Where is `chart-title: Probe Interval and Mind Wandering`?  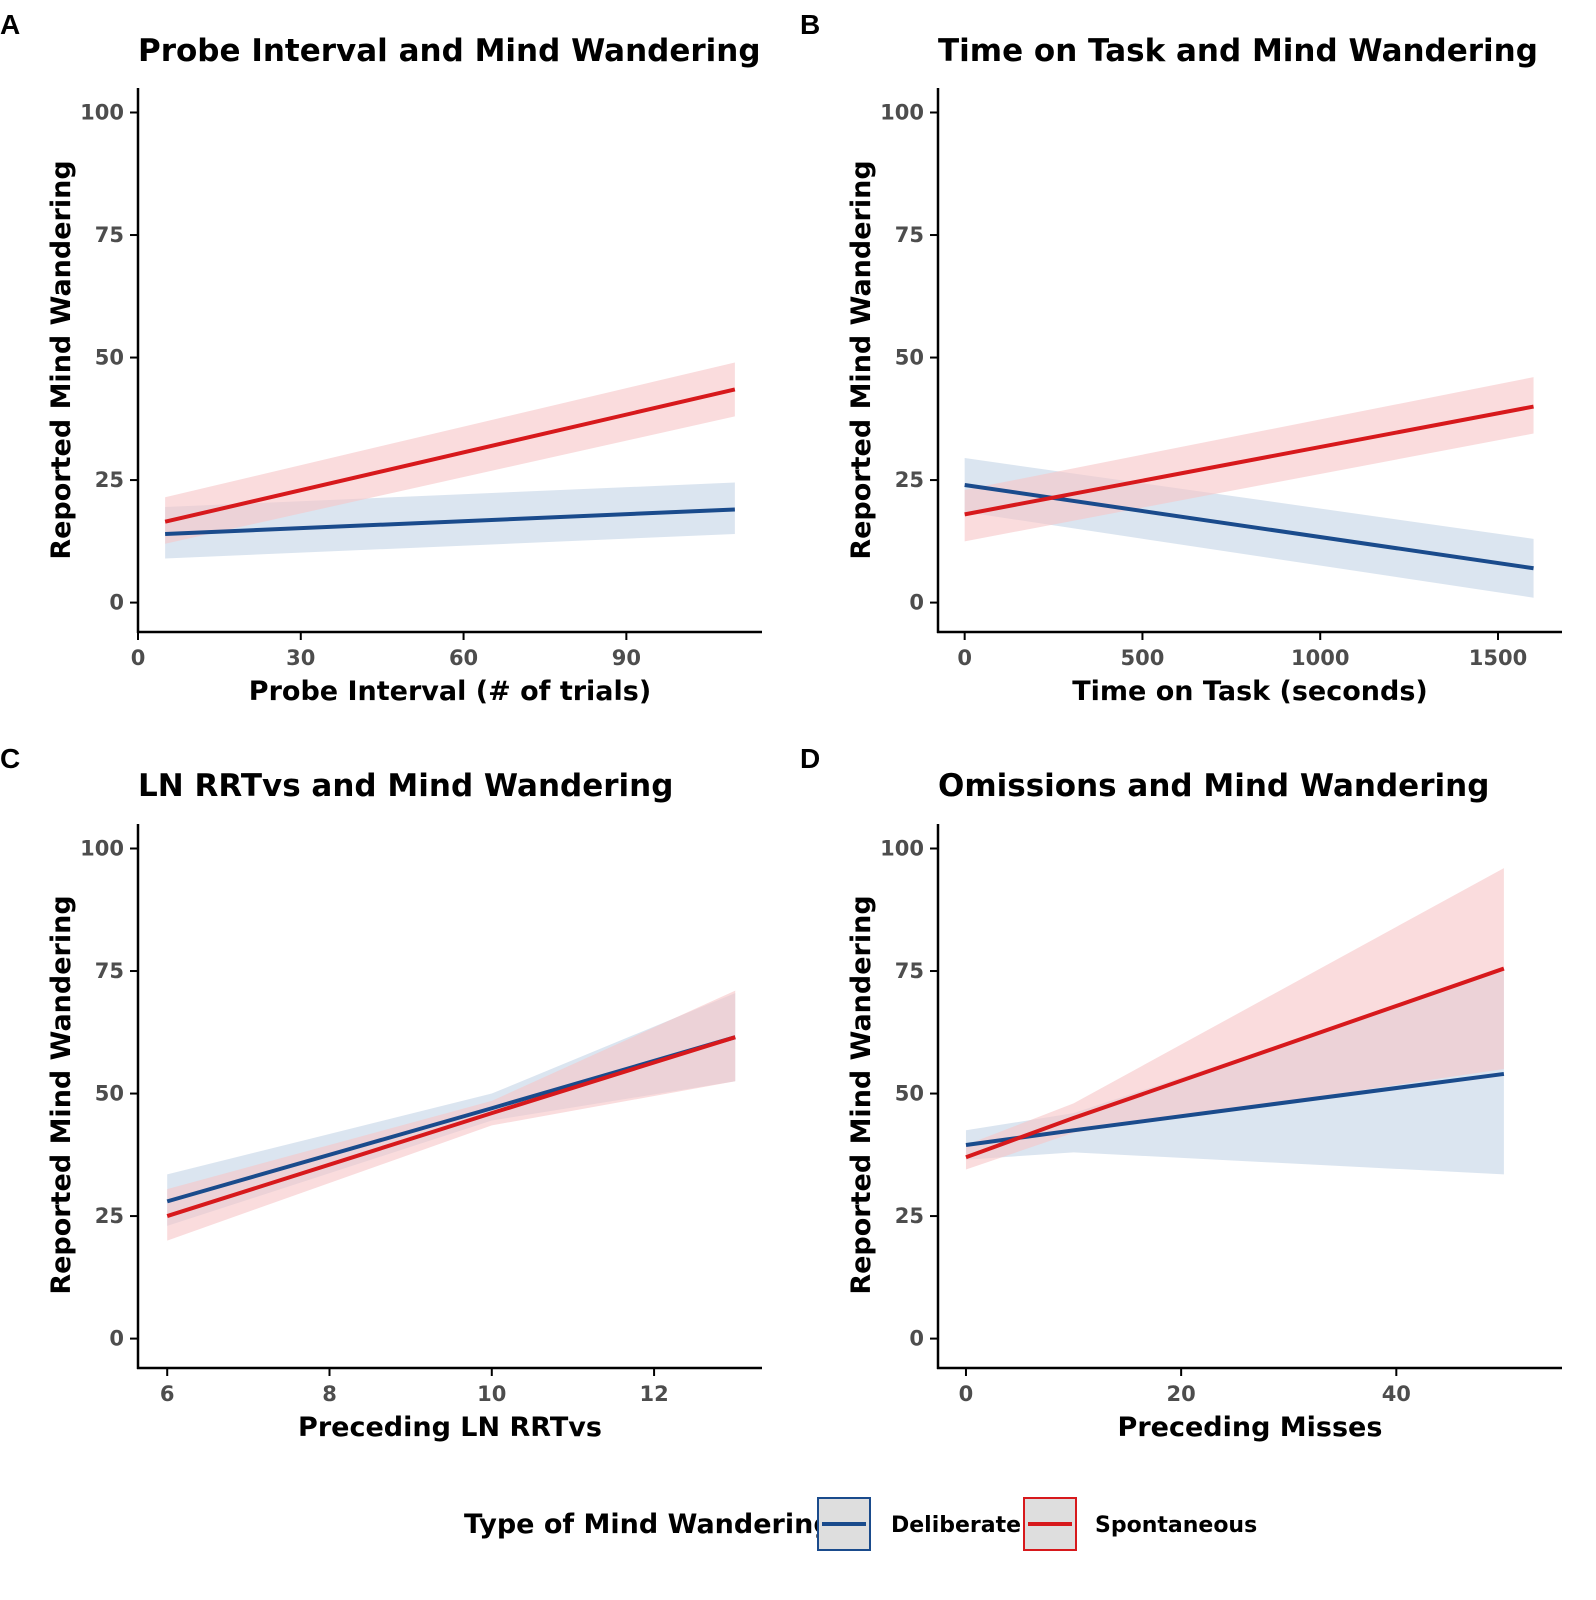
chart-title: Probe Interval and Mind Wandering is located at coordinates (449, 51).